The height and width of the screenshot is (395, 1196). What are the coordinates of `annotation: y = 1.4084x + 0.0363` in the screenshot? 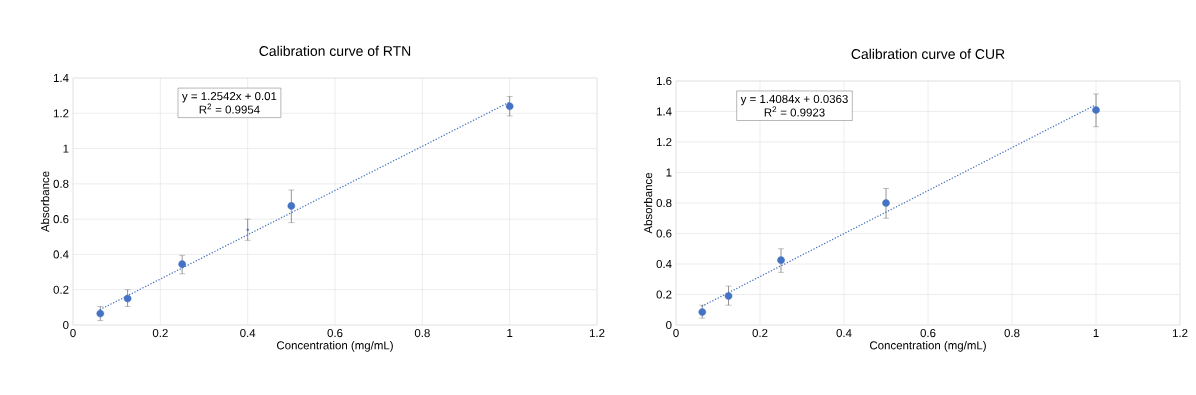 It's located at (794, 100).